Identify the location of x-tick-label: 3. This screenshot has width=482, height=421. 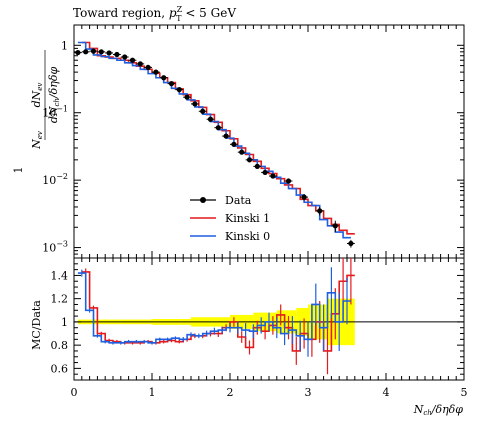
(308, 392).